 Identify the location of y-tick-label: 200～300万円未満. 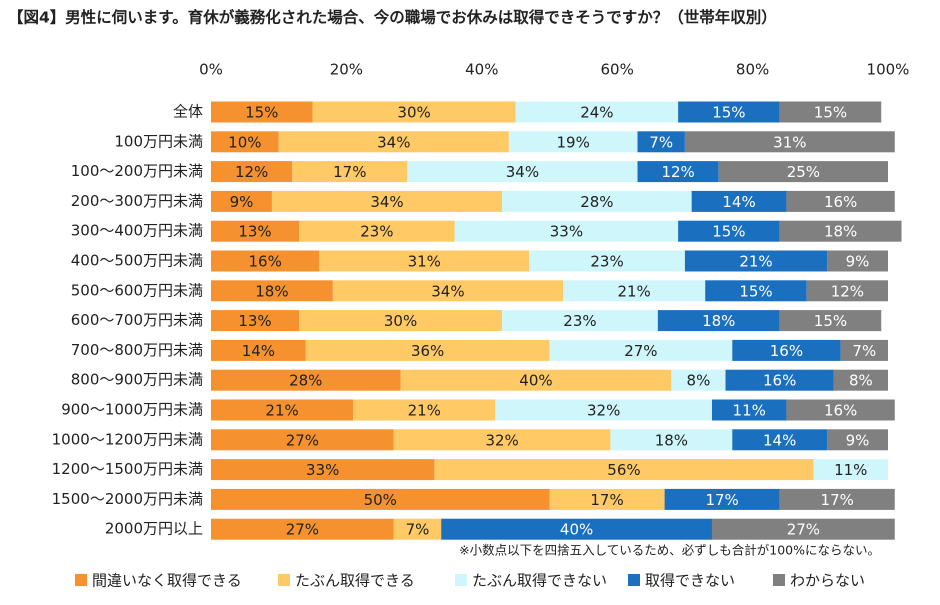
(137, 201).